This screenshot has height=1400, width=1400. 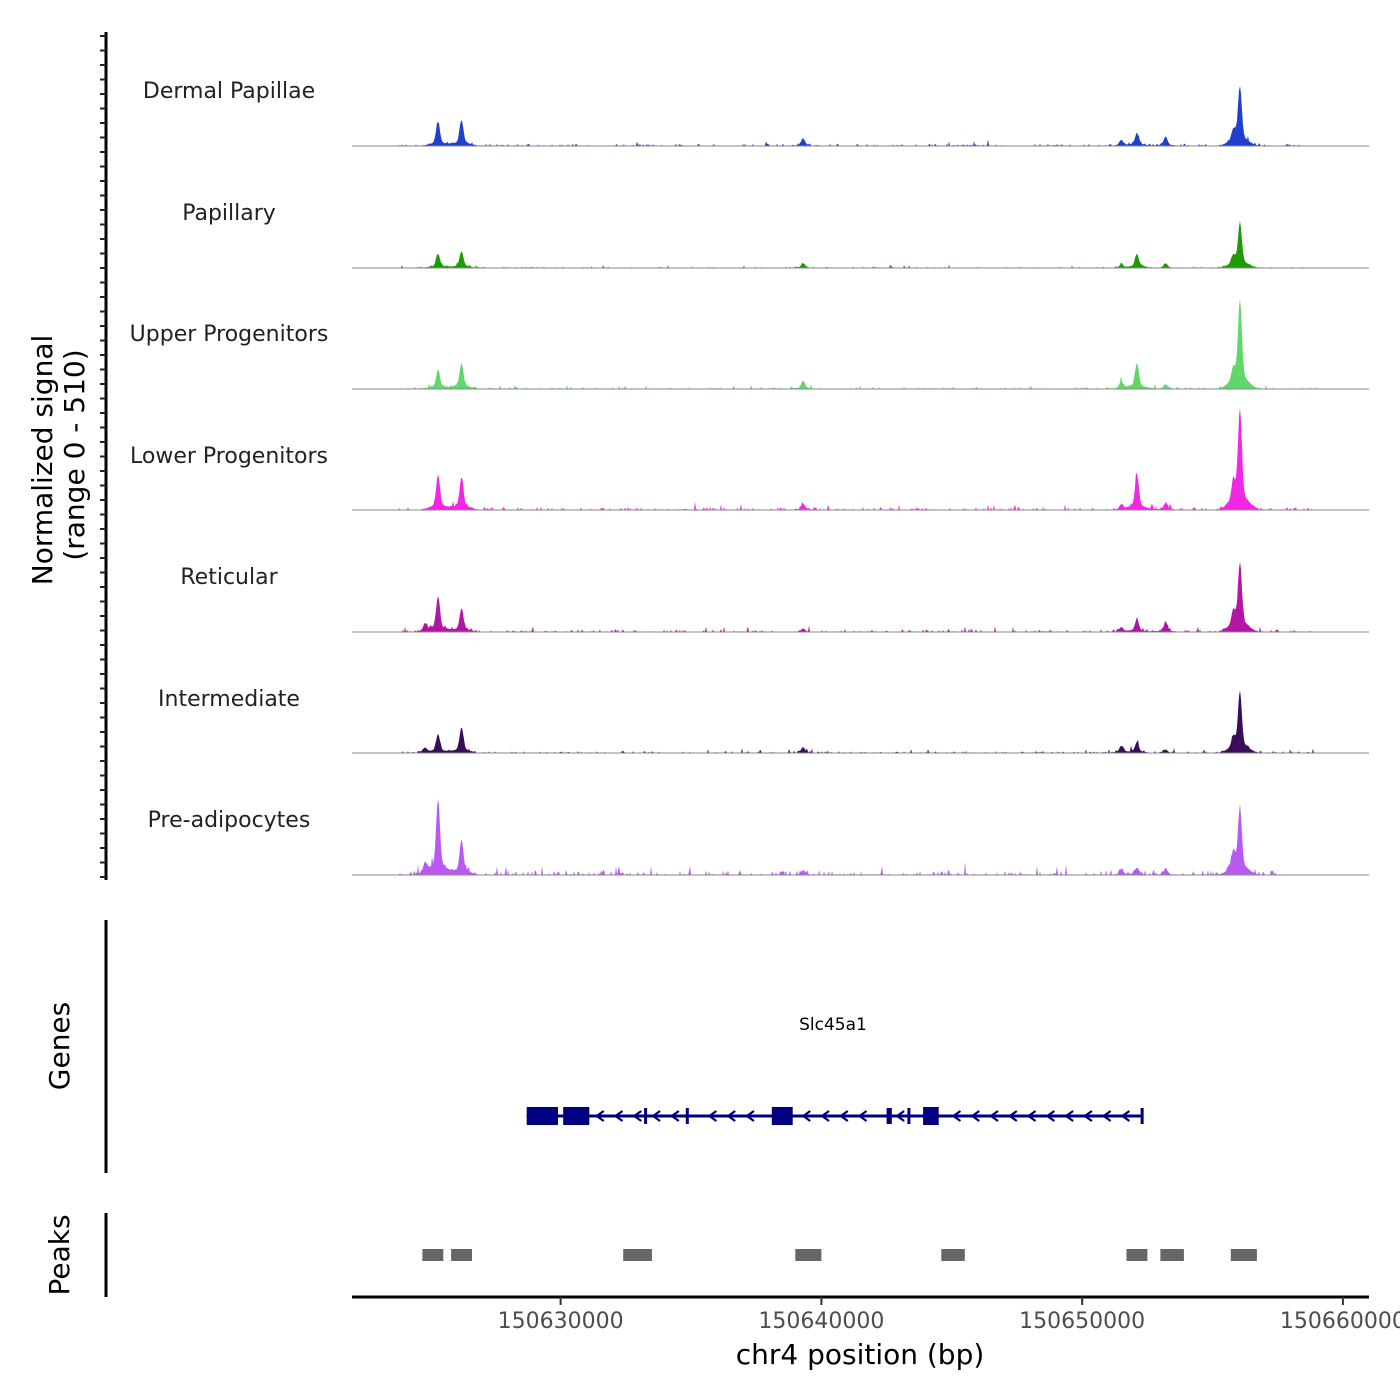 What do you see at coordinates (42, 460) in the screenshot?
I see `signal-ylabel-line1: Normalized signal` at bounding box center [42, 460].